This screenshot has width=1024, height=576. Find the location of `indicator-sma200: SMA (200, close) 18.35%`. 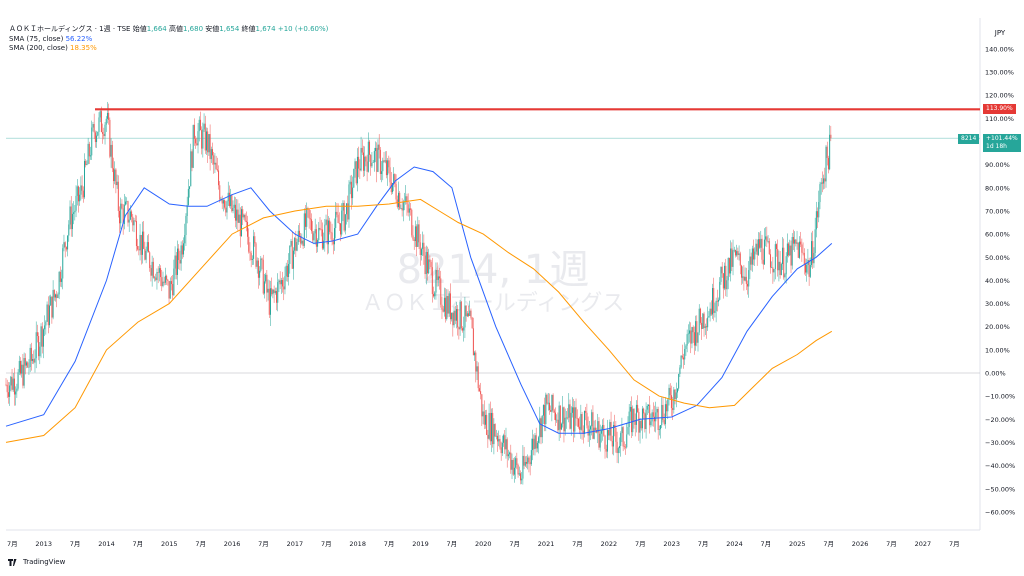

indicator-sma200: SMA (200, close) 18.35% is located at coordinates (168, 49).